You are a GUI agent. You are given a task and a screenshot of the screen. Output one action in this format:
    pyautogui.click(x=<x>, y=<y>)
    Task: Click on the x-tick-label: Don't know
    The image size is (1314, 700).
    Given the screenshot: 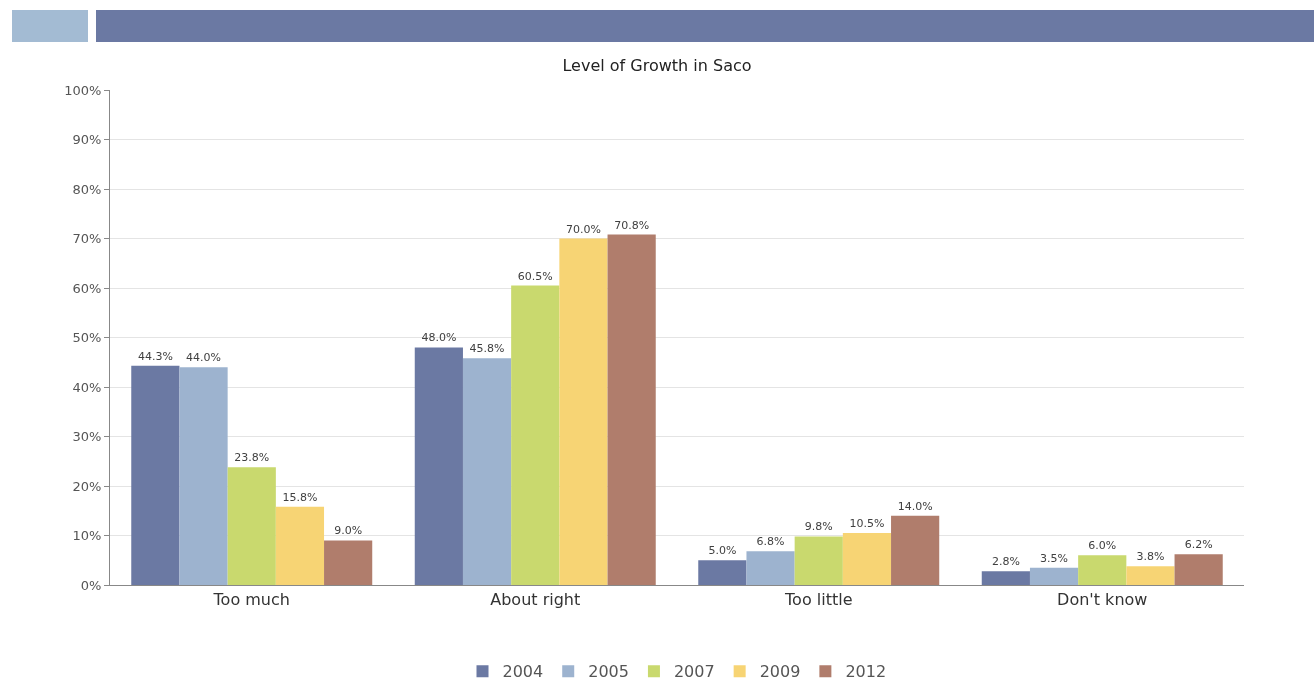 What is the action you would take?
    pyautogui.click(x=1102, y=600)
    